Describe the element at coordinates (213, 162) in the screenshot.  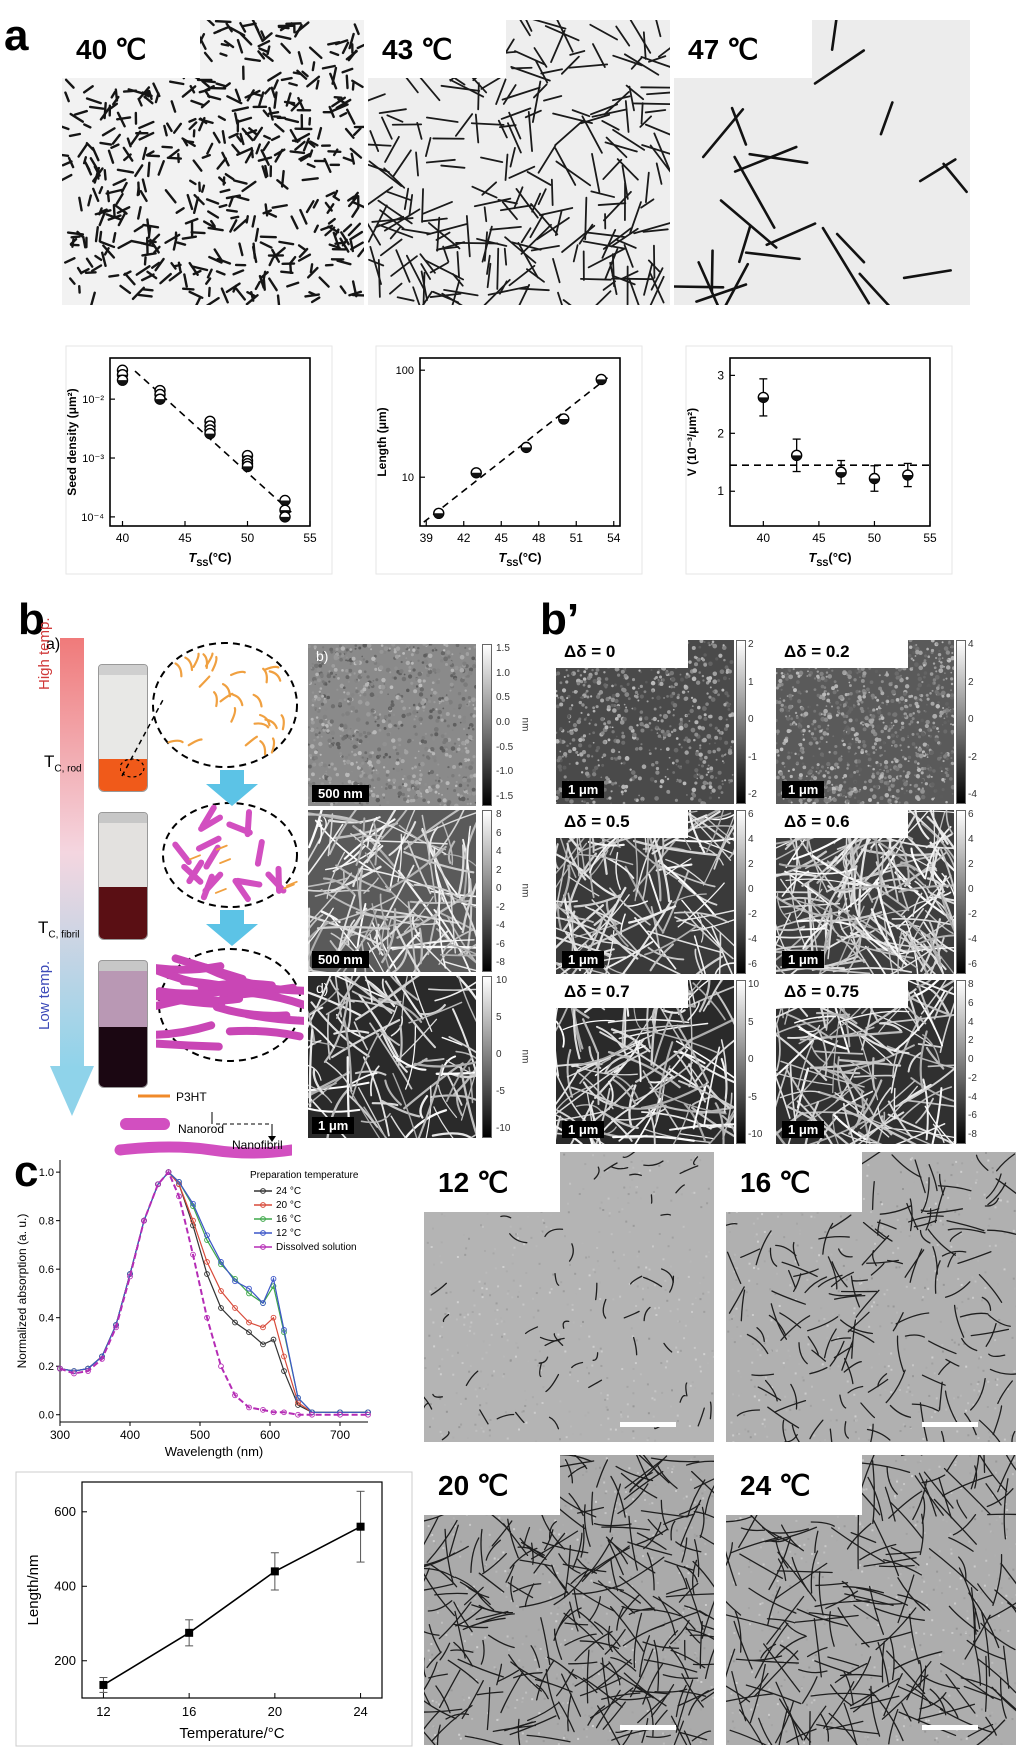
I see `micrograph-texture` at that location.